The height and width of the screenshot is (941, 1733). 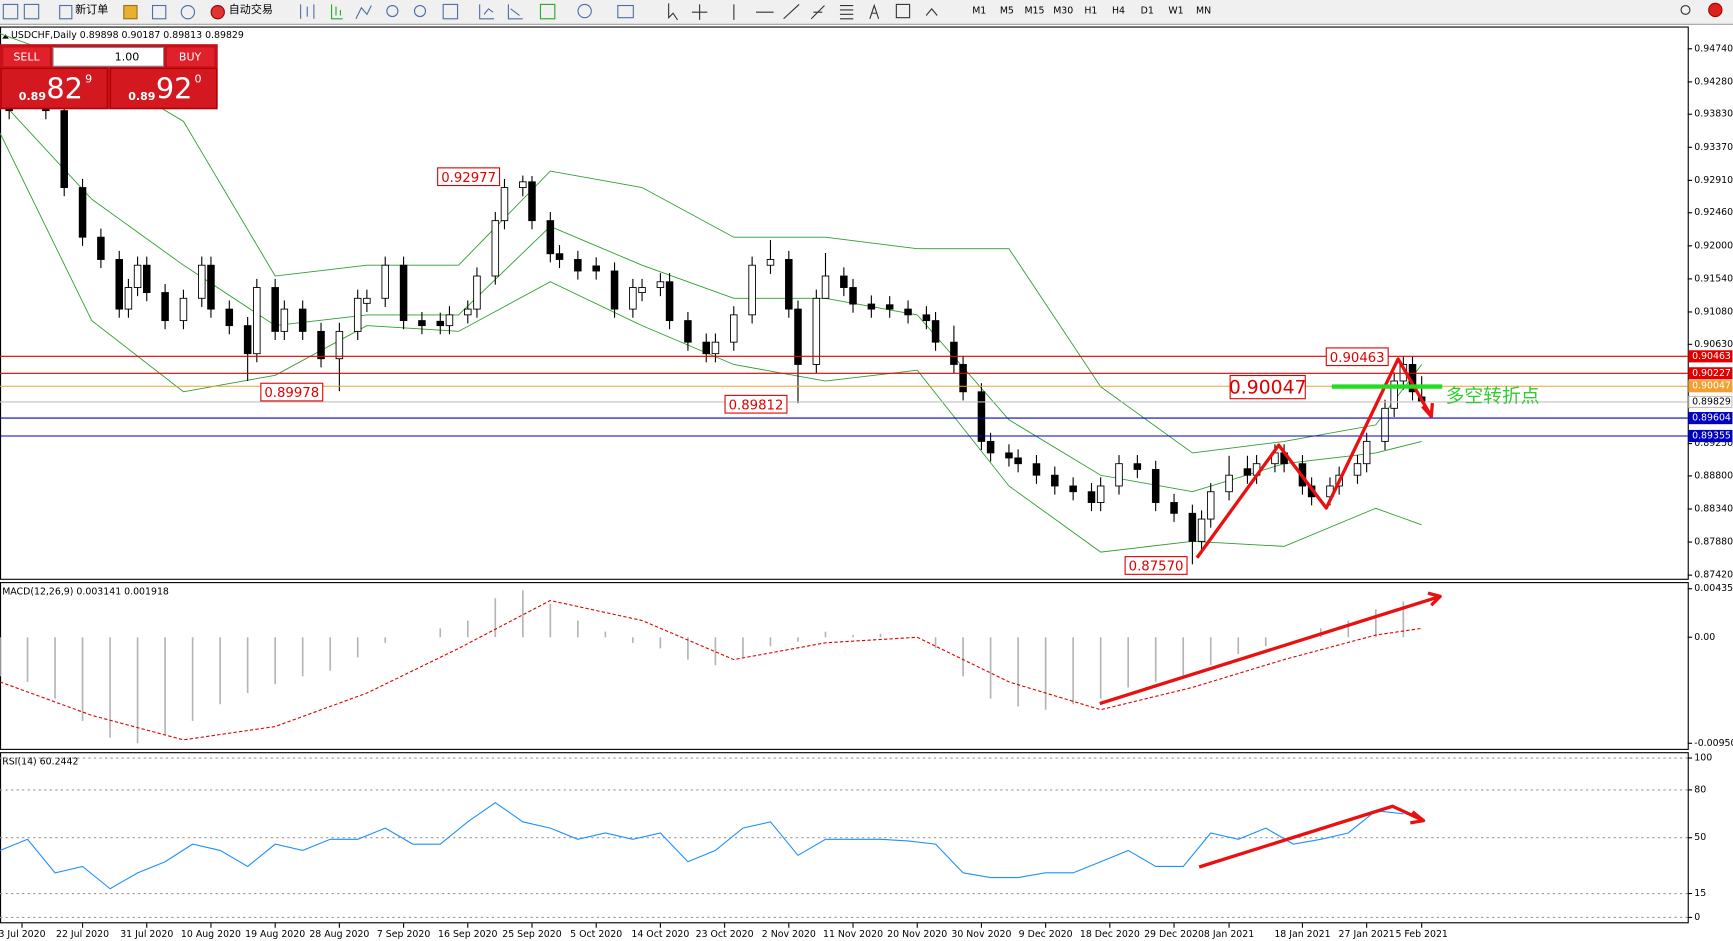 I want to click on annotation-label: 0.90463, so click(x=1357, y=358).